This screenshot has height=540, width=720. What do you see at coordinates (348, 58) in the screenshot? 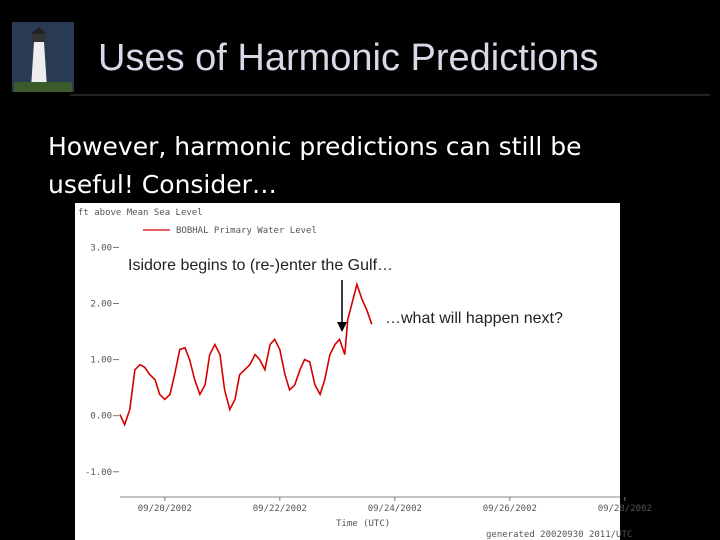
I see `slide-title: Uses of Harmonic Predictions` at bounding box center [348, 58].